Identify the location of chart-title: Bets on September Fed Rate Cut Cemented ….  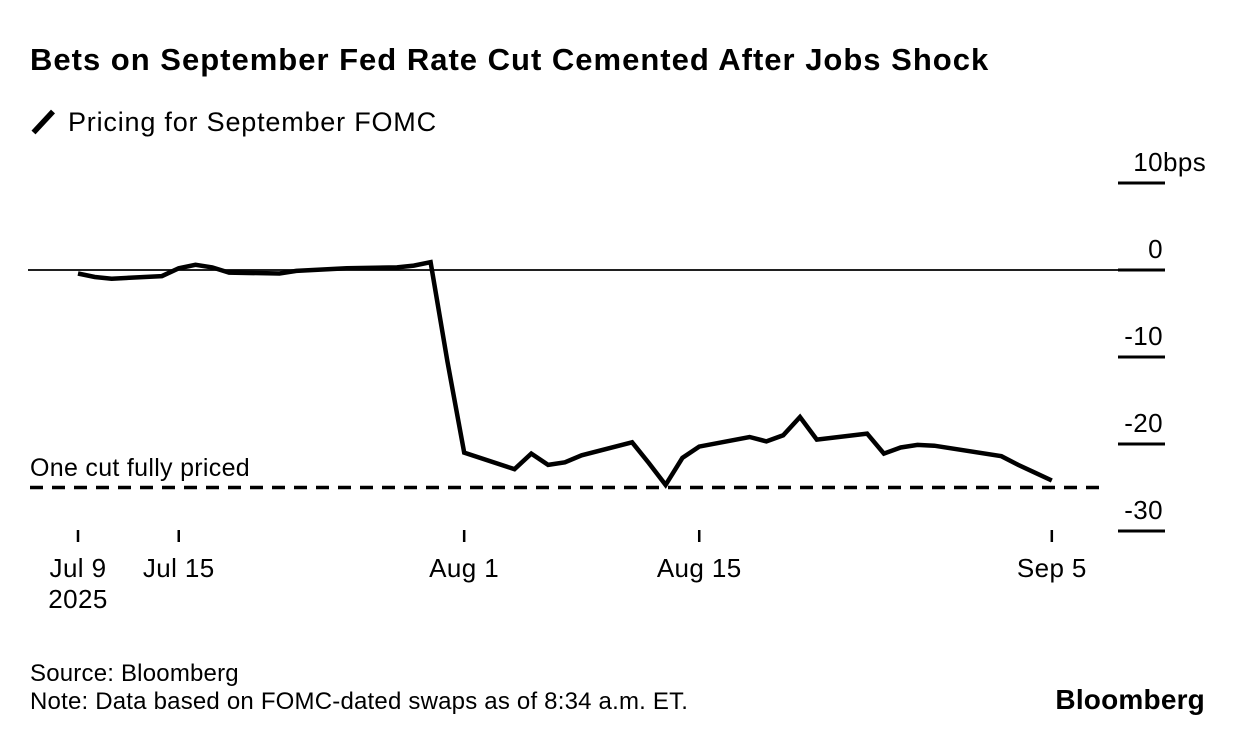
(510, 59).